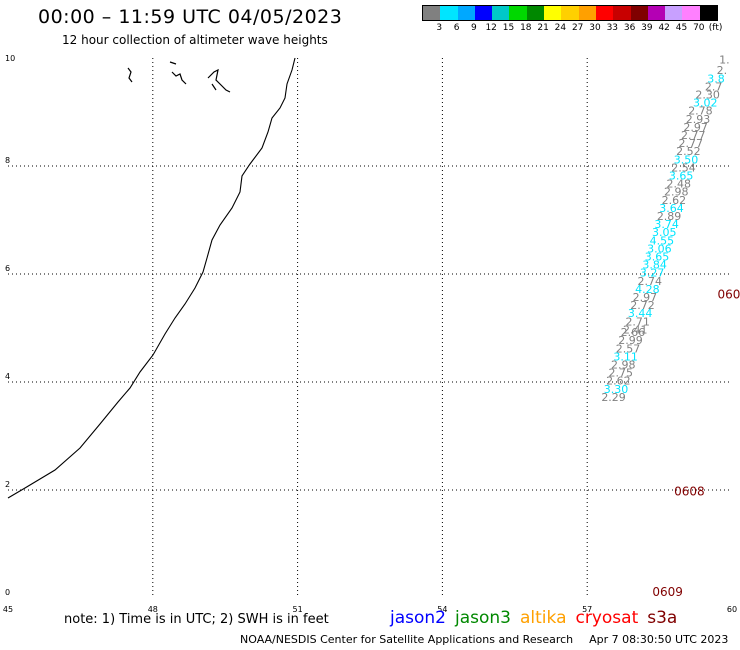  What do you see at coordinates (621, 373) in the screenshot?
I see `wave-height-label: 2.75` at bounding box center [621, 373].